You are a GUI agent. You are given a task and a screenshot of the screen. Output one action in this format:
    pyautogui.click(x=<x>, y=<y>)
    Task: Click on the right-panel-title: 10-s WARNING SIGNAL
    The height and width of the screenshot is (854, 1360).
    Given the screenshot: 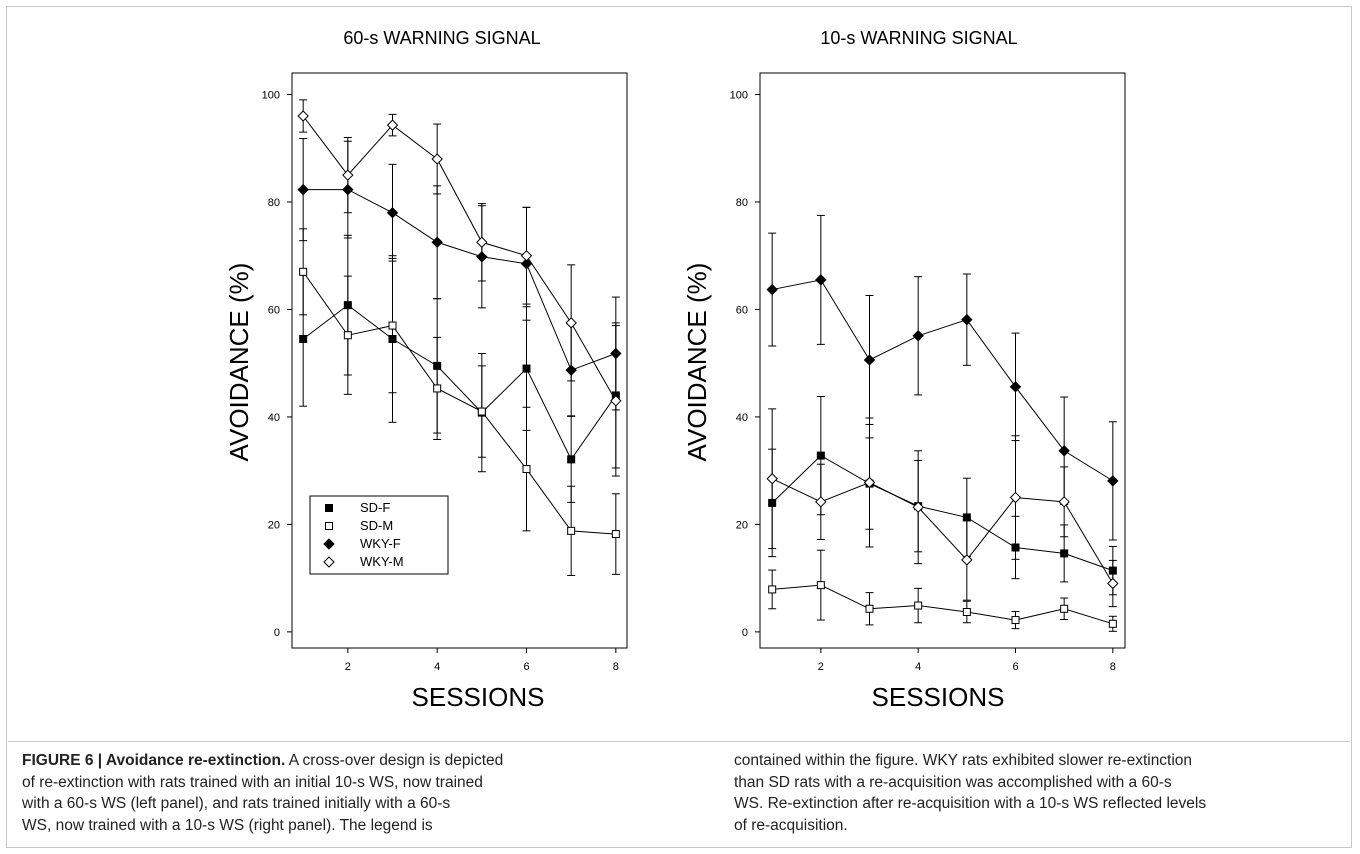 What is the action you would take?
    pyautogui.click(x=918, y=38)
    